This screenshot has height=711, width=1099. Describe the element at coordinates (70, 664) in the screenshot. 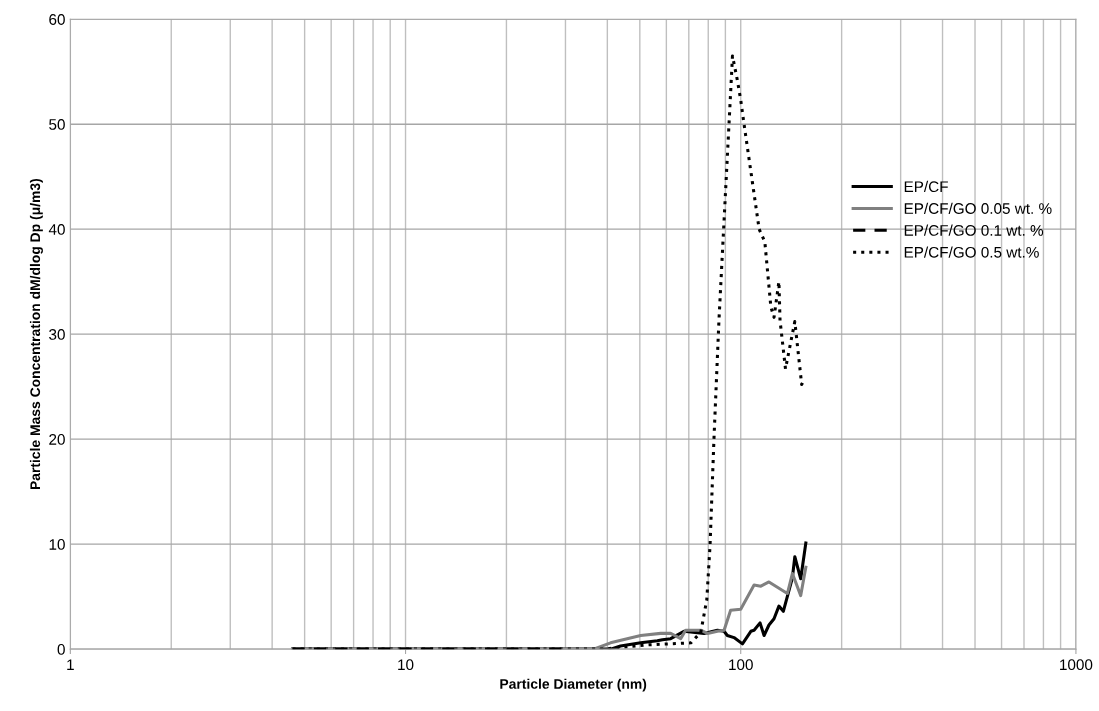

I see `x-tick-label: 1` at that location.